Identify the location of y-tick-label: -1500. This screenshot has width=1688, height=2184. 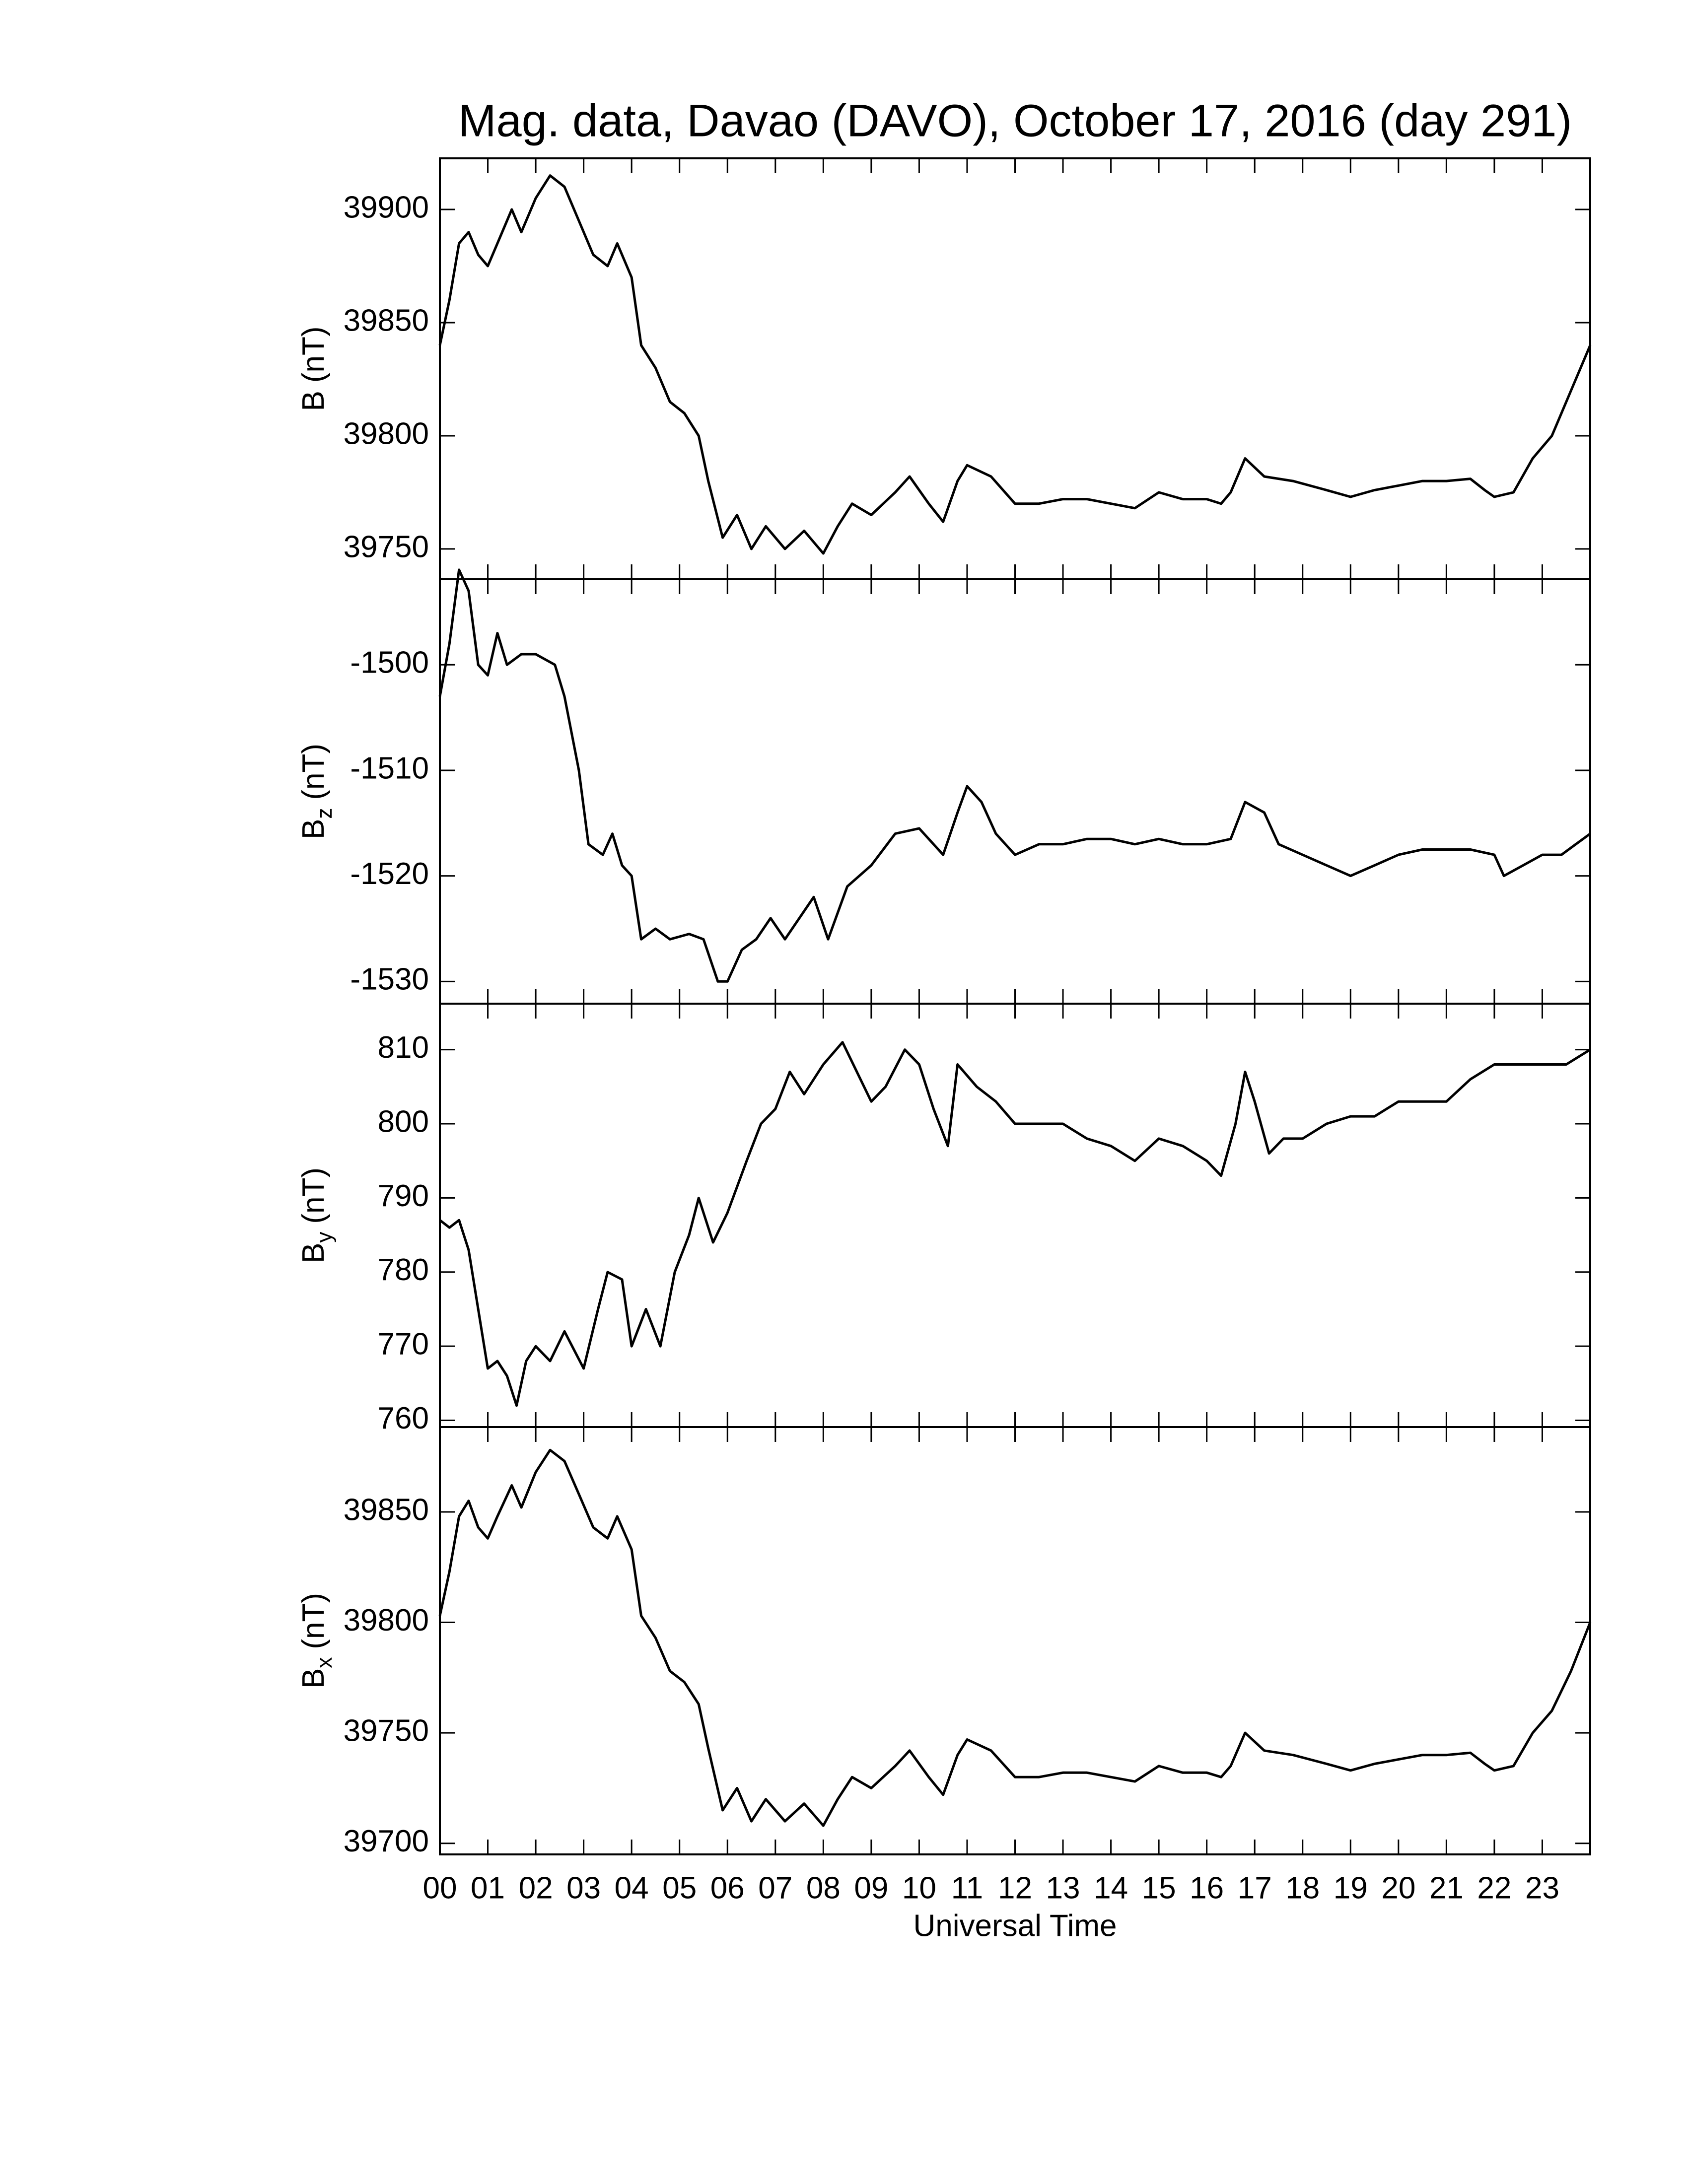
(389, 663).